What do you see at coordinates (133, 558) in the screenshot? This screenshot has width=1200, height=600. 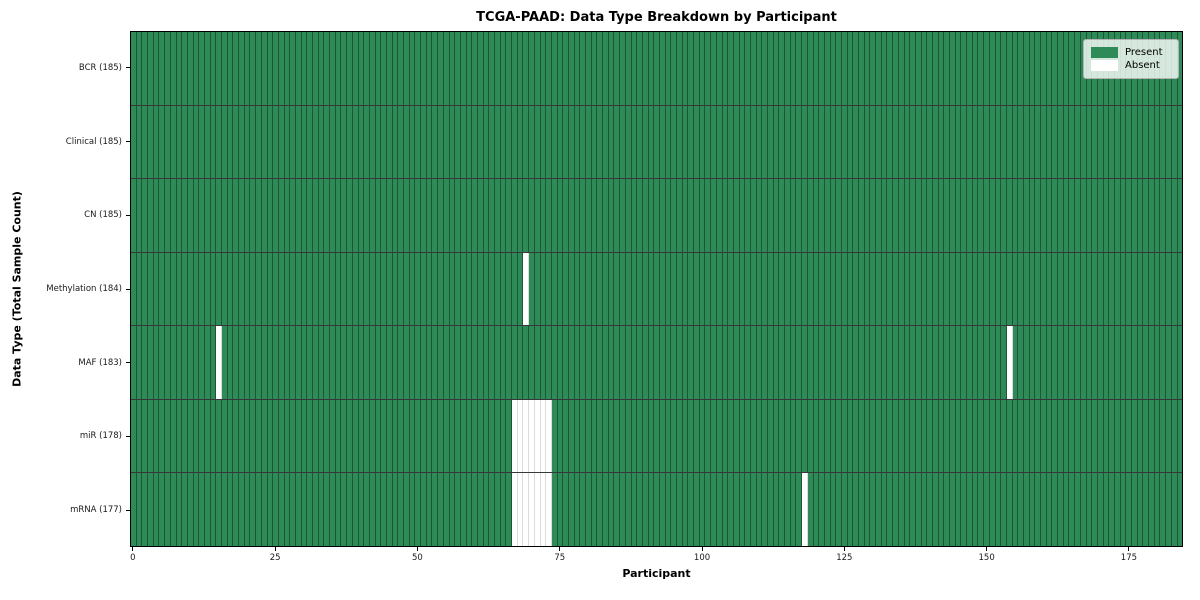 I see `x-tick-label: 0` at bounding box center [133, 558].